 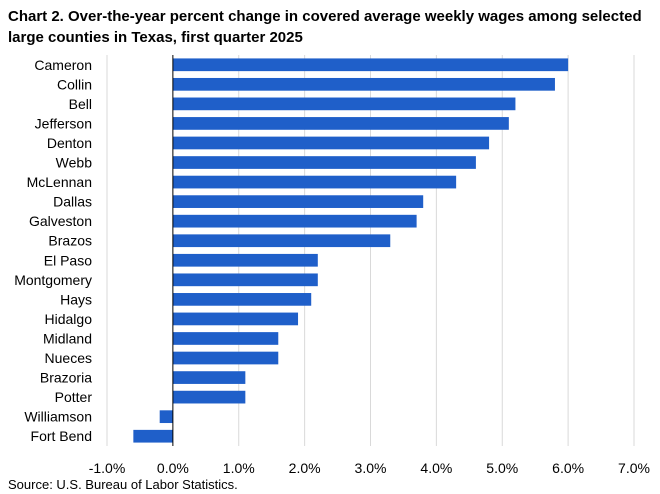 I want to click on category-label: Hays, so click(x=76, y=299).